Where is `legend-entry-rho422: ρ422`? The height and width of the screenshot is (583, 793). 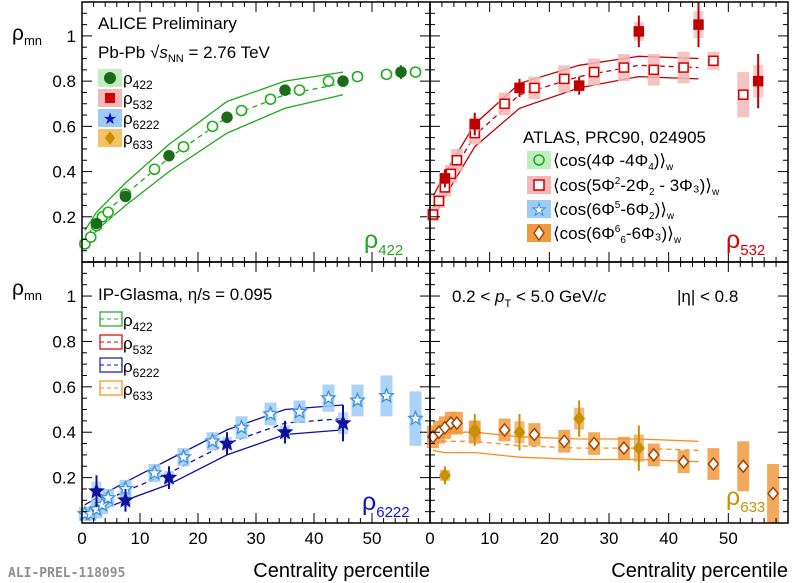
legend-entry-rho422: ρ422 is located at coordinates (125, 80).